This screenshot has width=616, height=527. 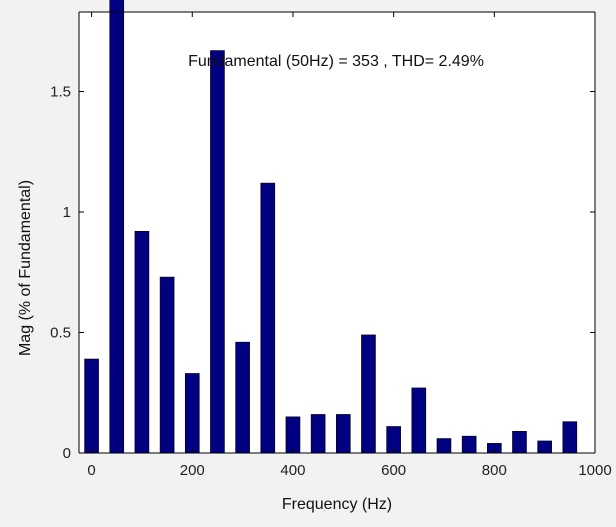 What do you see at coordinates (242, 397) in the screenshot?
I see `bar-300hz` at bounding box center [242, 397].